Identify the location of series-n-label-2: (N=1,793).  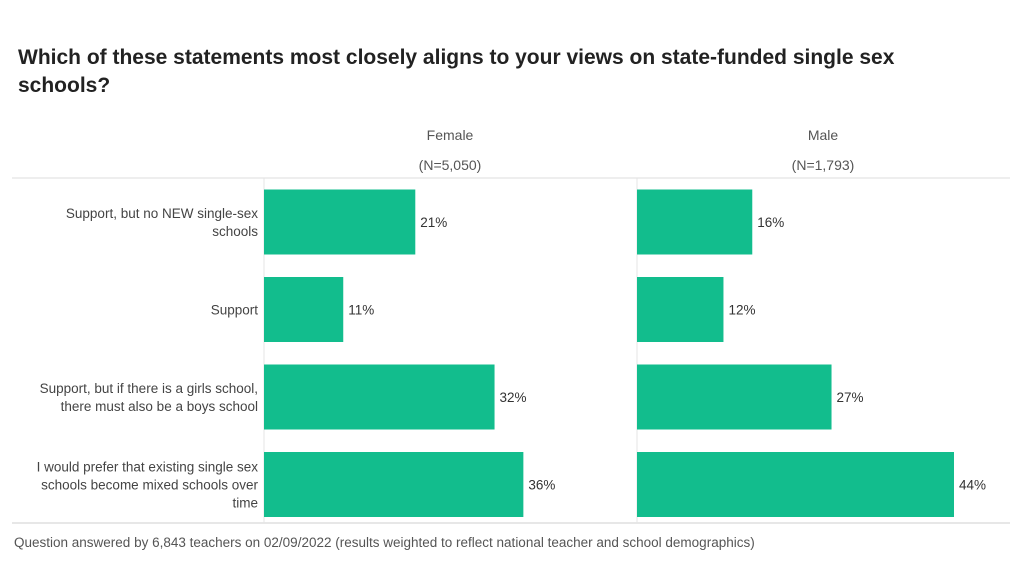
(823, 165).